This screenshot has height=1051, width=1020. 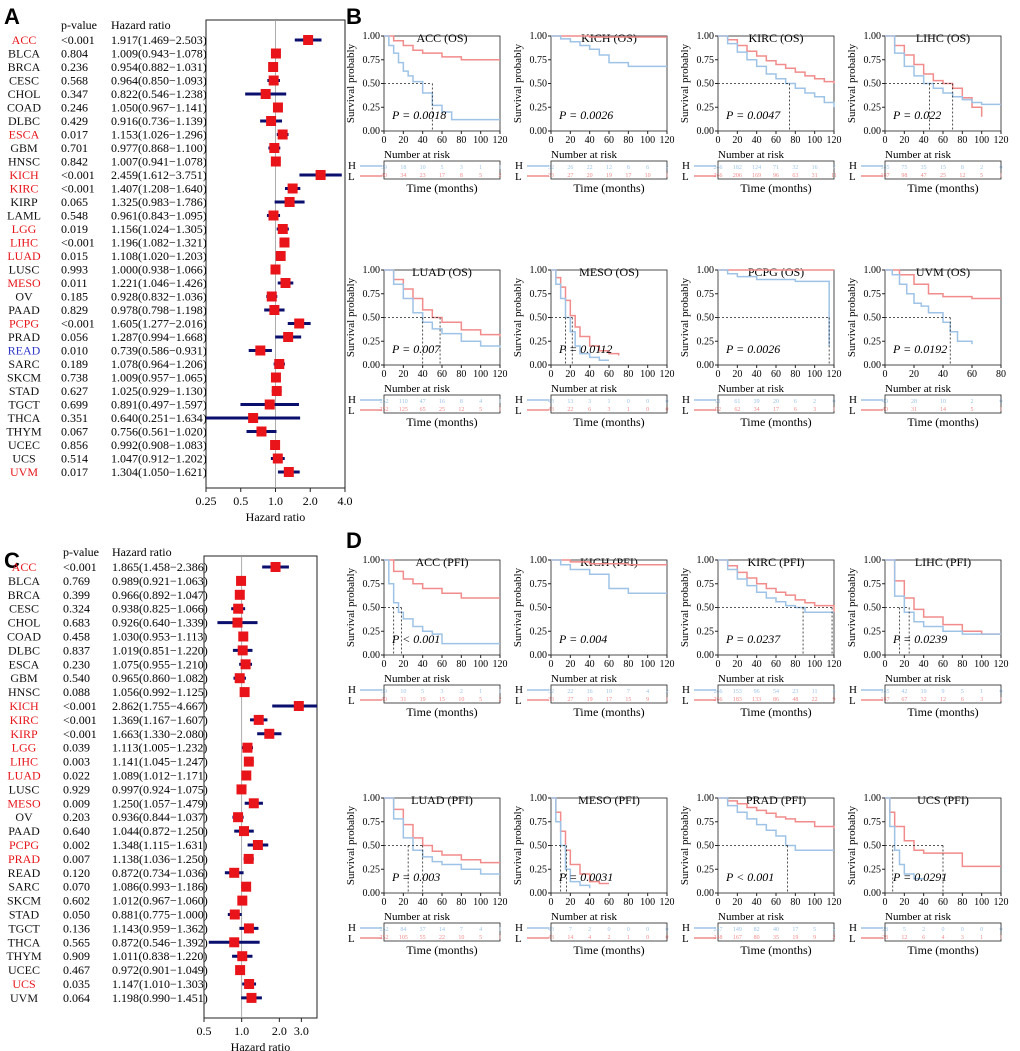 I want to click on risk-count-low: 20, so click(x=590, y=176).